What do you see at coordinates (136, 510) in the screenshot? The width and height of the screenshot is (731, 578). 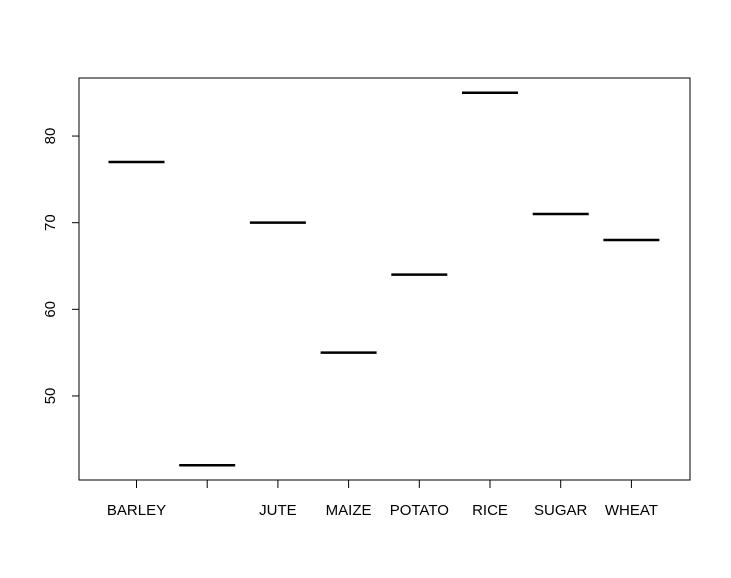 I see `x-tick-label: BARLEY` at bounding box center [136, 510].